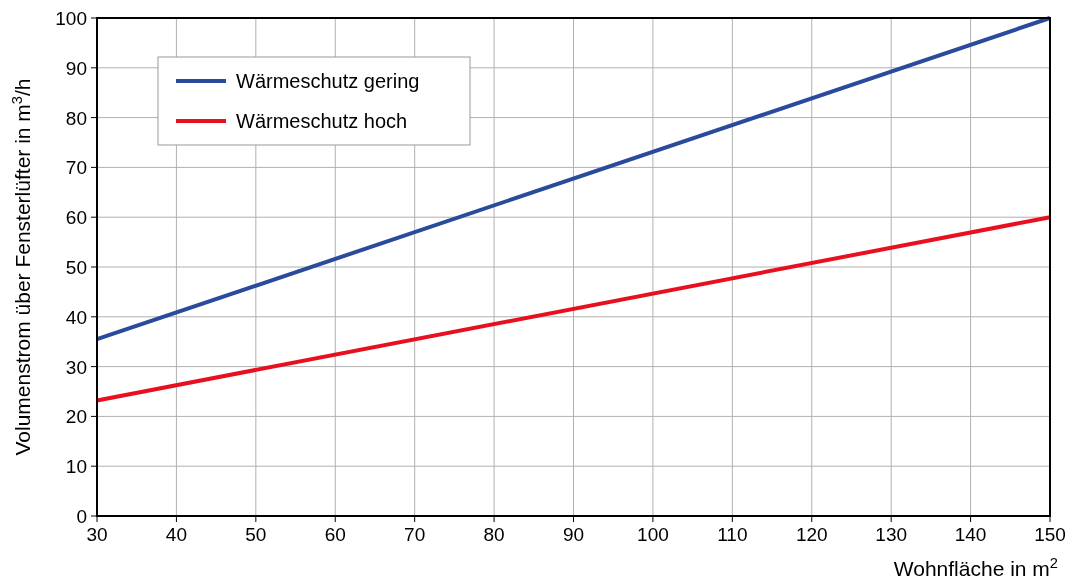  Describe the element at coordinates (76, 168) in the screenshot. I see `y-tick-label: 70` at that location.